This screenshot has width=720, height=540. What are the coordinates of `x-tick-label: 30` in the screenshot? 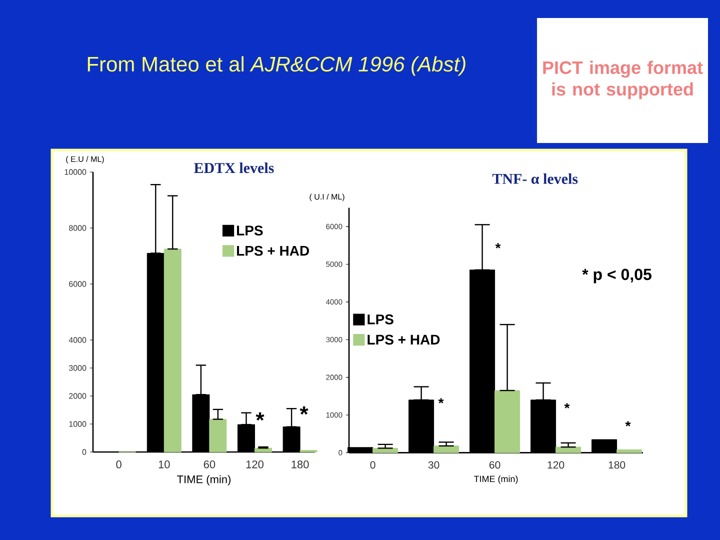 It's located at (434, 465).